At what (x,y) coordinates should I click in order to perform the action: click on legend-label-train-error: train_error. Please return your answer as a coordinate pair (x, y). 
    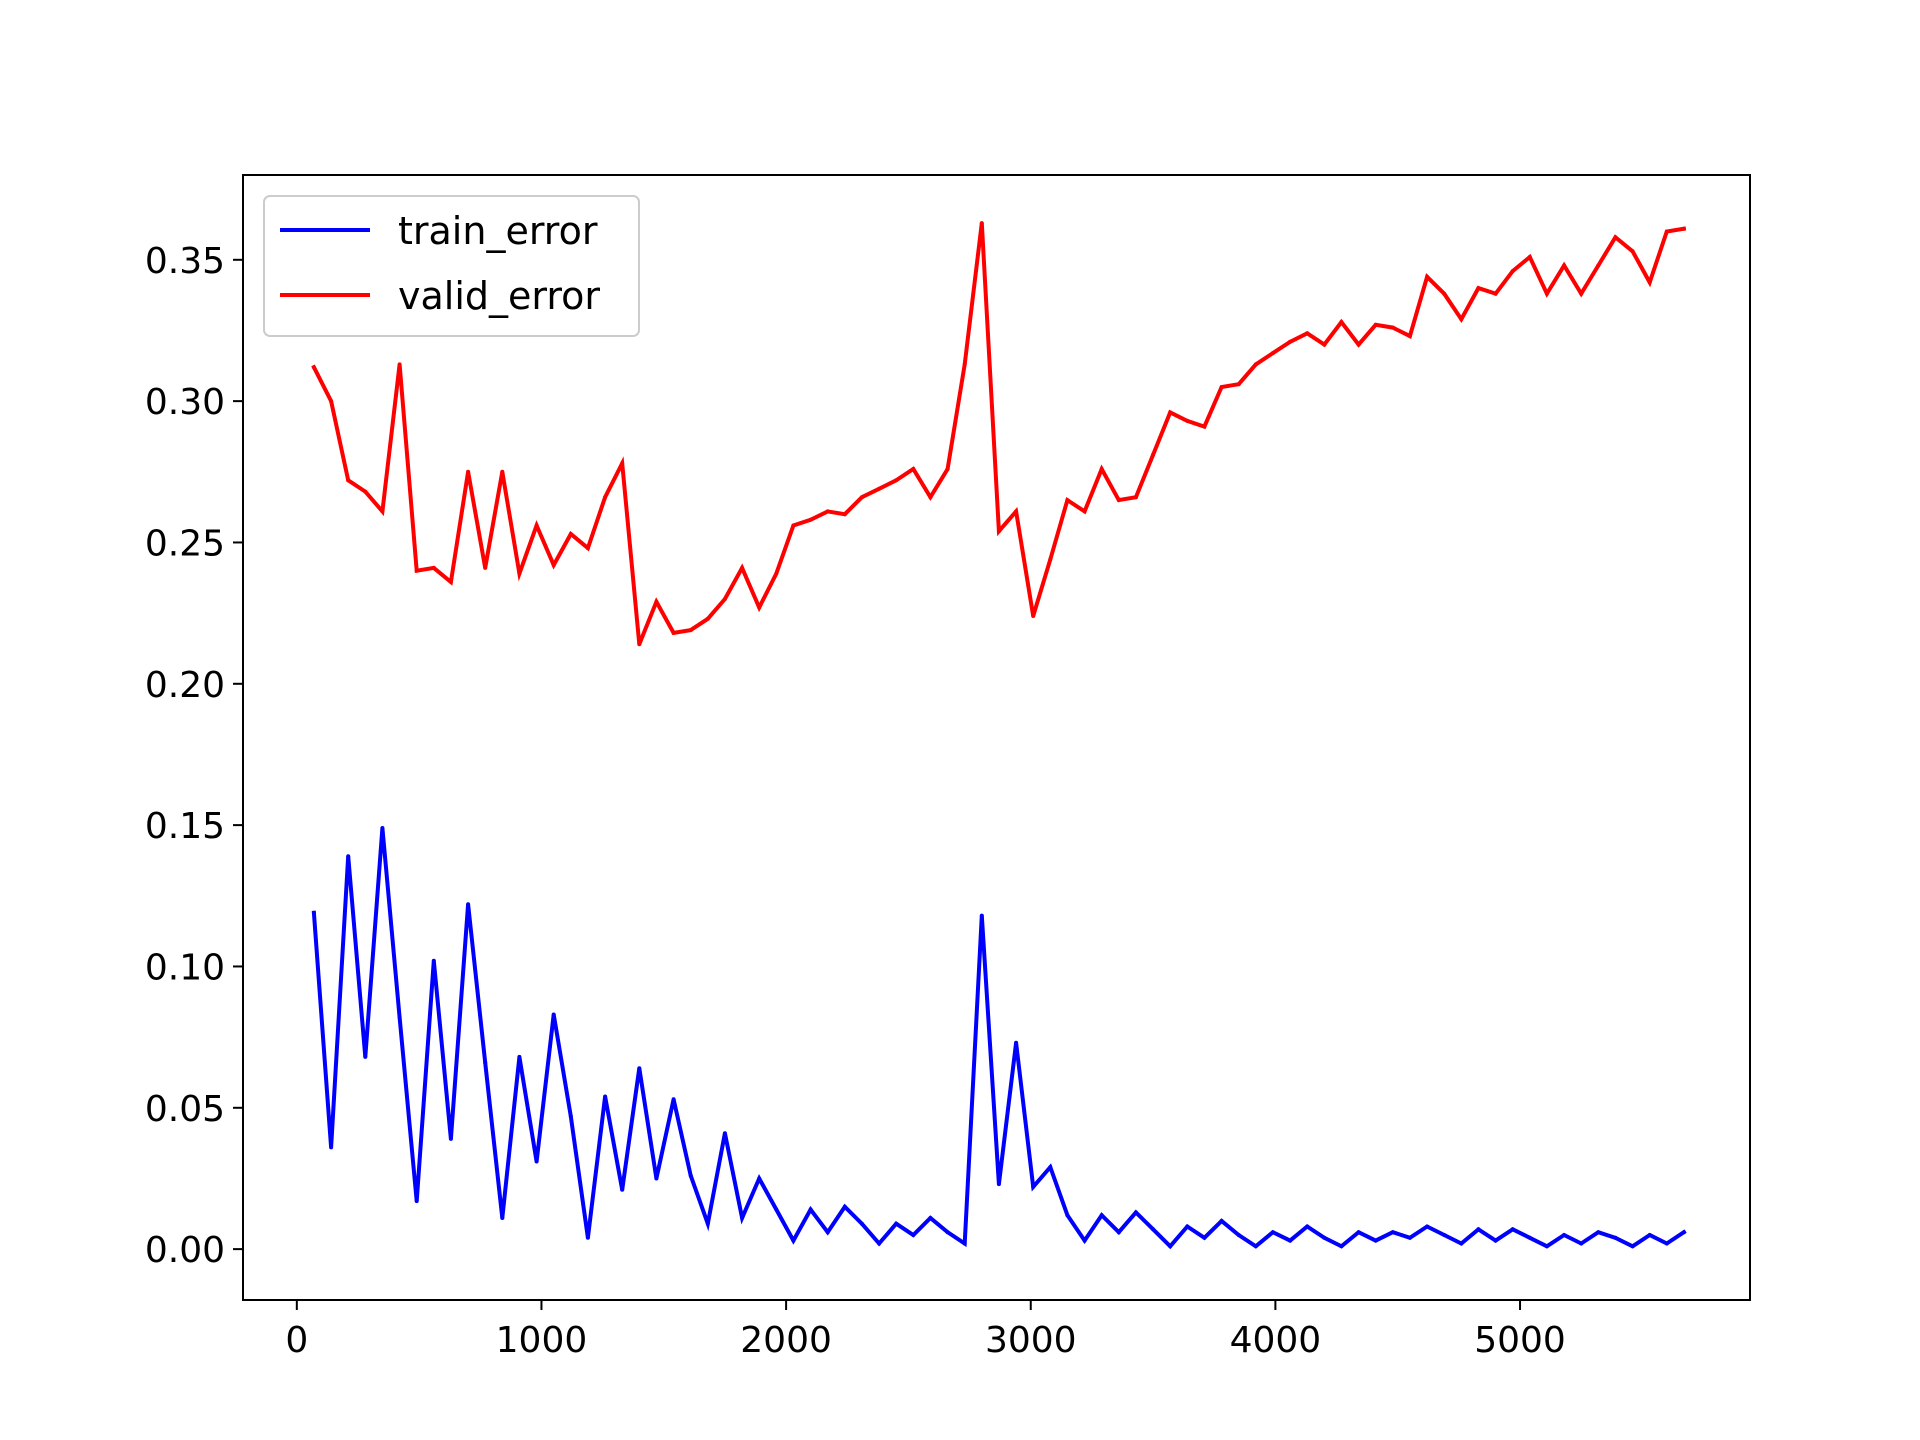
    Looking at the image, I should click on (498, 231).